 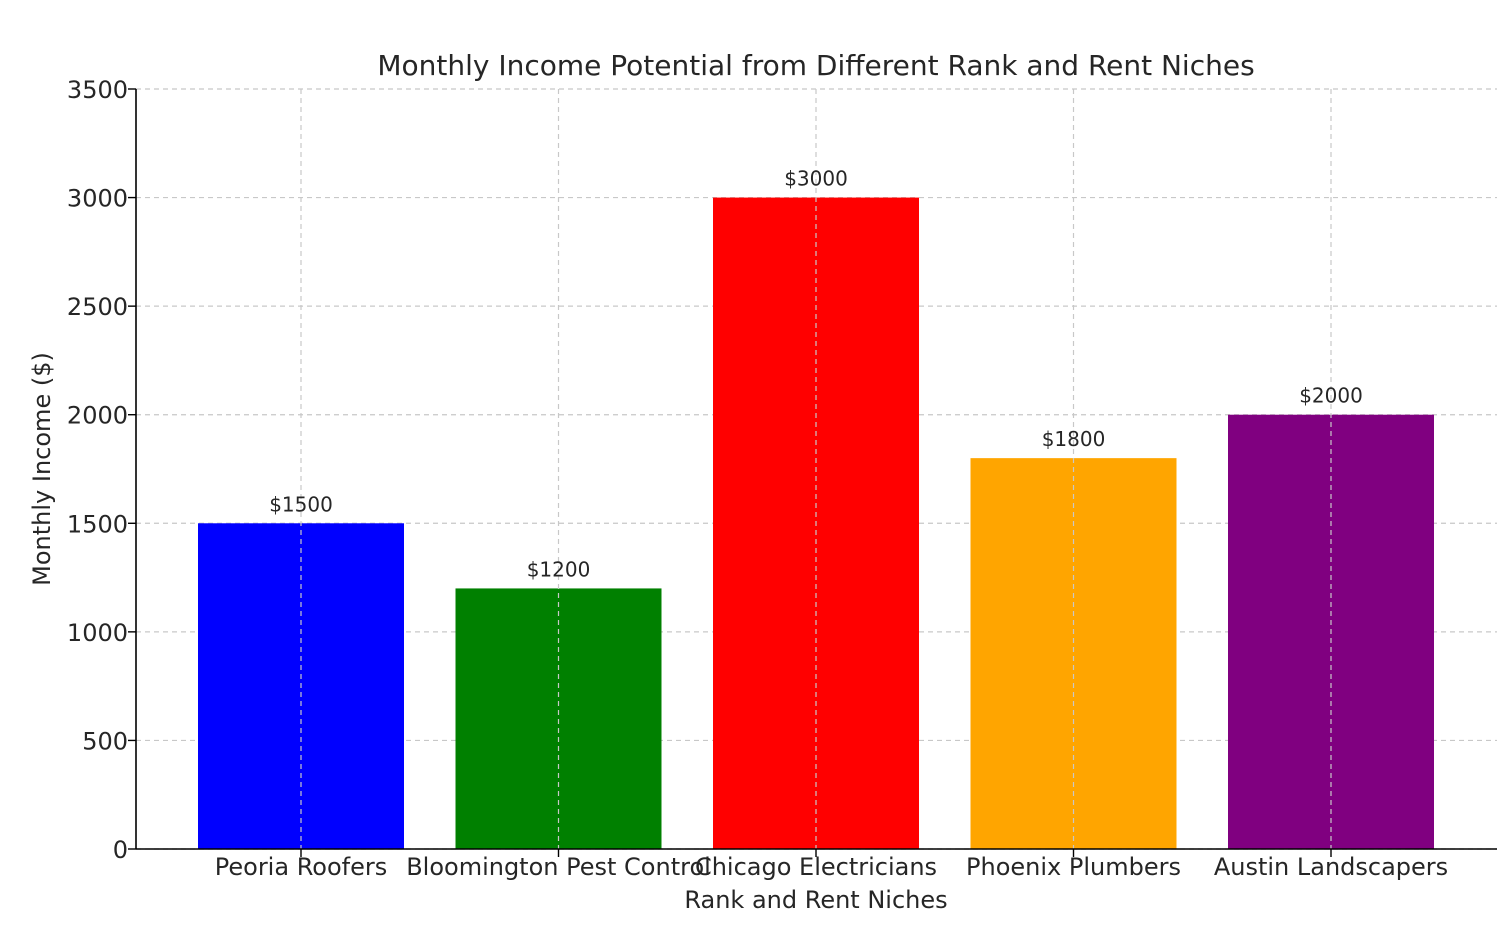 I want to click on y-tick-label: 3500, so click(x=97, y=90).